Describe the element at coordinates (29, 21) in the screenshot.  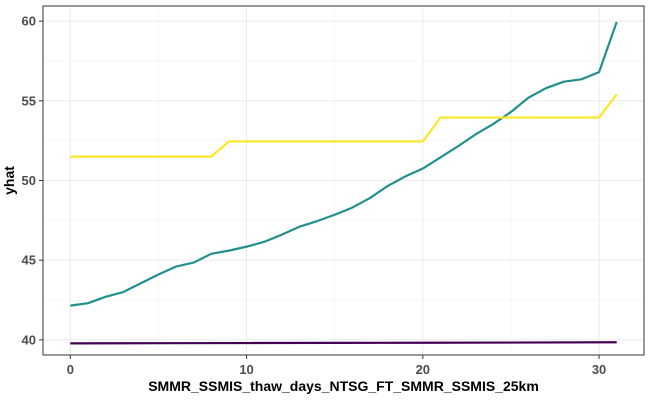
I see `y-tick-label: 60` at that location.